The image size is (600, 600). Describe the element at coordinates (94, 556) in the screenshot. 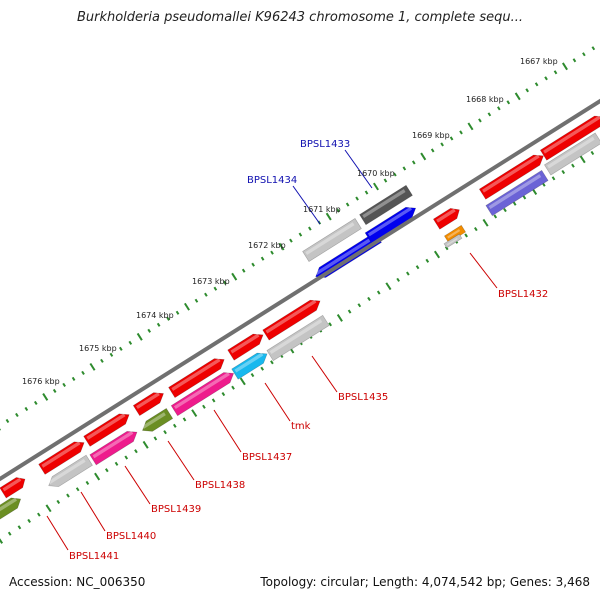

I see `gene-label: BPSL1441` at that location.